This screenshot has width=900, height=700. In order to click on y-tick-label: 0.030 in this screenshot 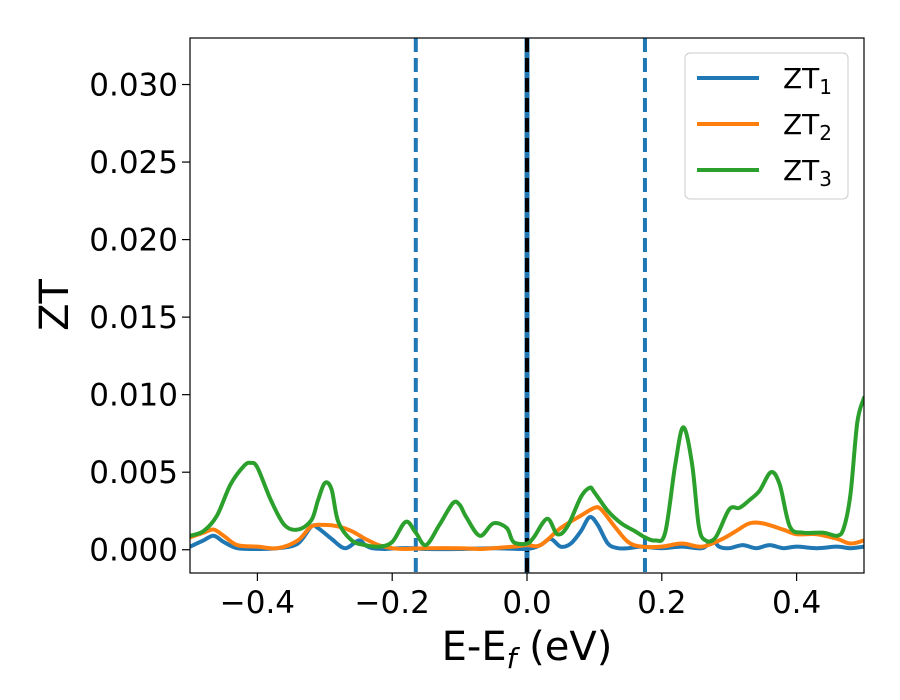, I will do `click(133, 86)`.